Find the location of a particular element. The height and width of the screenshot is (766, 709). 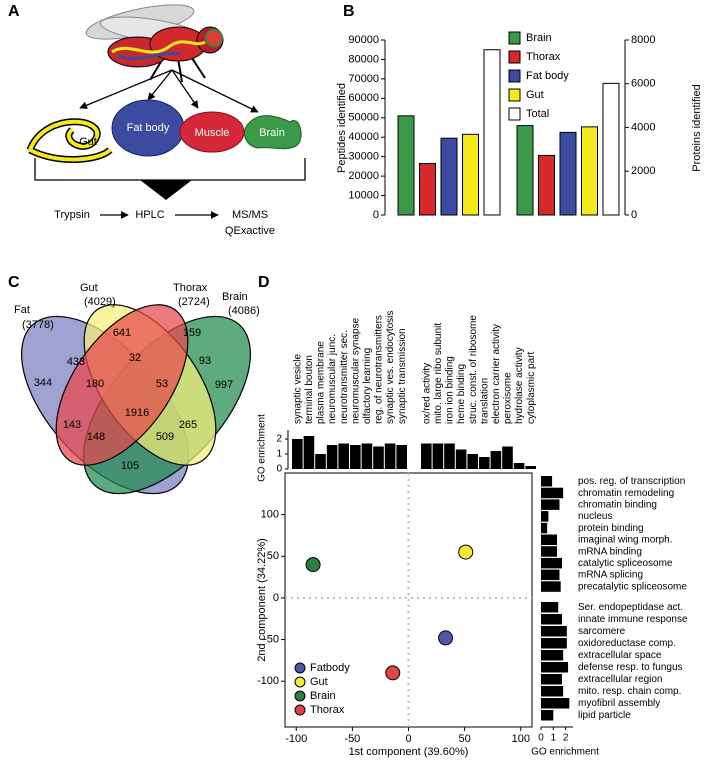

category-label: oxidoreductase comp. is located at coordinates (627, 643).